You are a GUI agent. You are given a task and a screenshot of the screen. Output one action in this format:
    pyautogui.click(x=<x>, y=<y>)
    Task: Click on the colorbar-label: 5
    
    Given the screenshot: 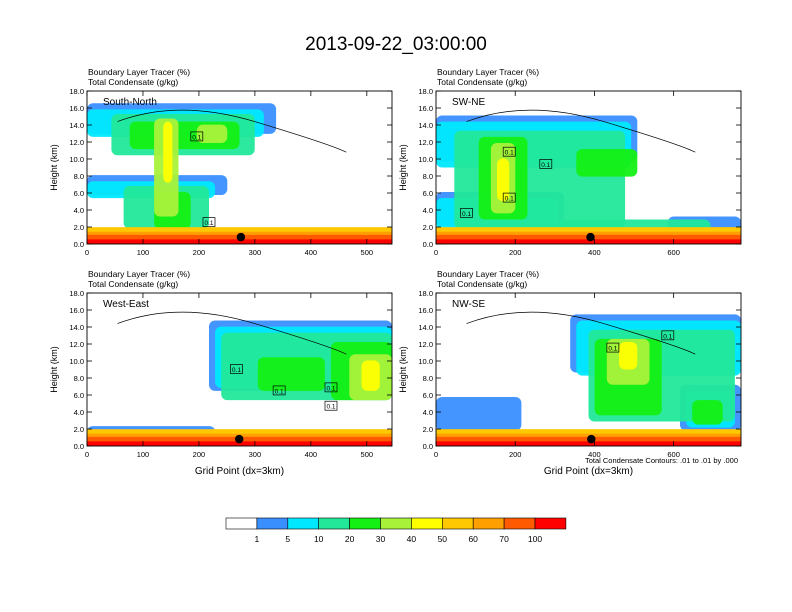 What is the action you would take?
    pyautogui.click(x=287, y=539)
    